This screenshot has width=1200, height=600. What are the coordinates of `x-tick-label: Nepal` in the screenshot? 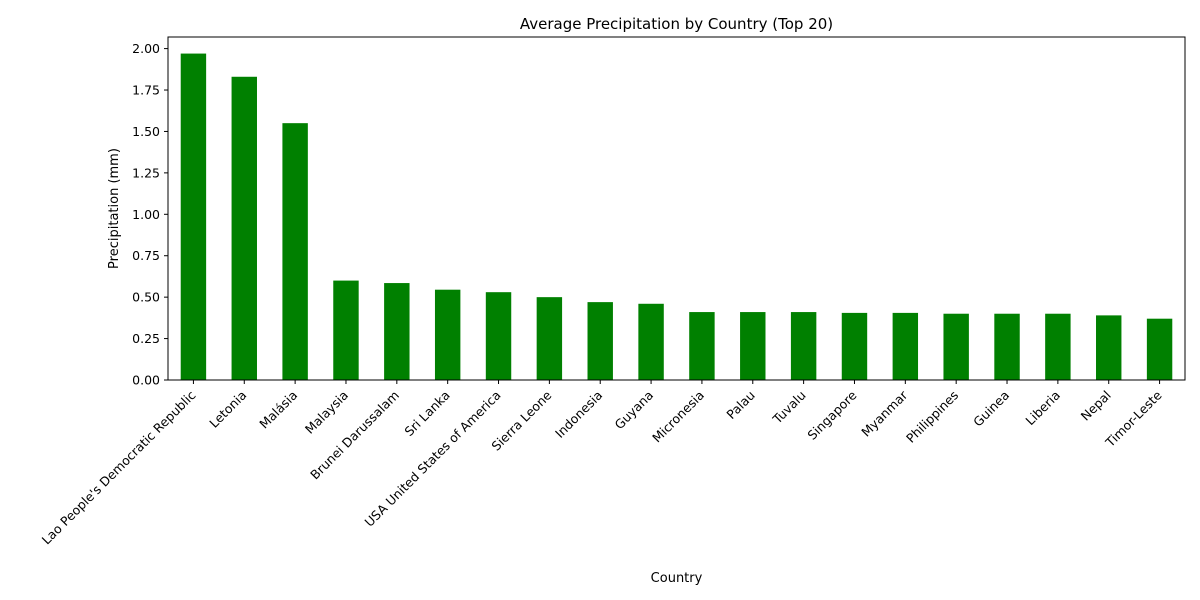 It's located at (1096, 406).